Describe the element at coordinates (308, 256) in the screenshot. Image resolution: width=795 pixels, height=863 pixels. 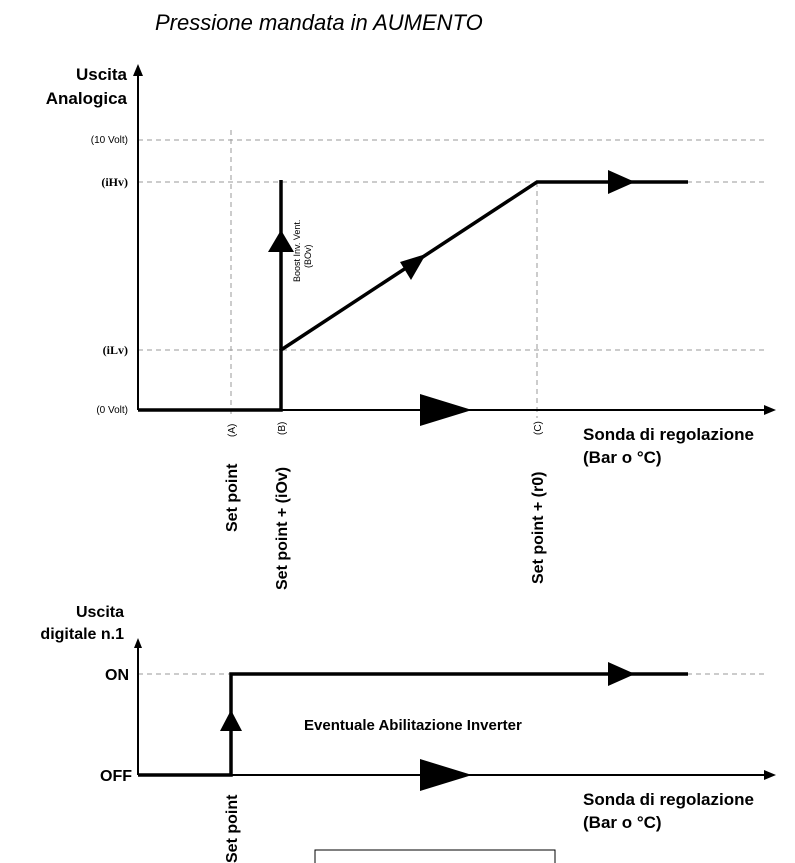
I see `boost-label-2: (BOv)` at that location.